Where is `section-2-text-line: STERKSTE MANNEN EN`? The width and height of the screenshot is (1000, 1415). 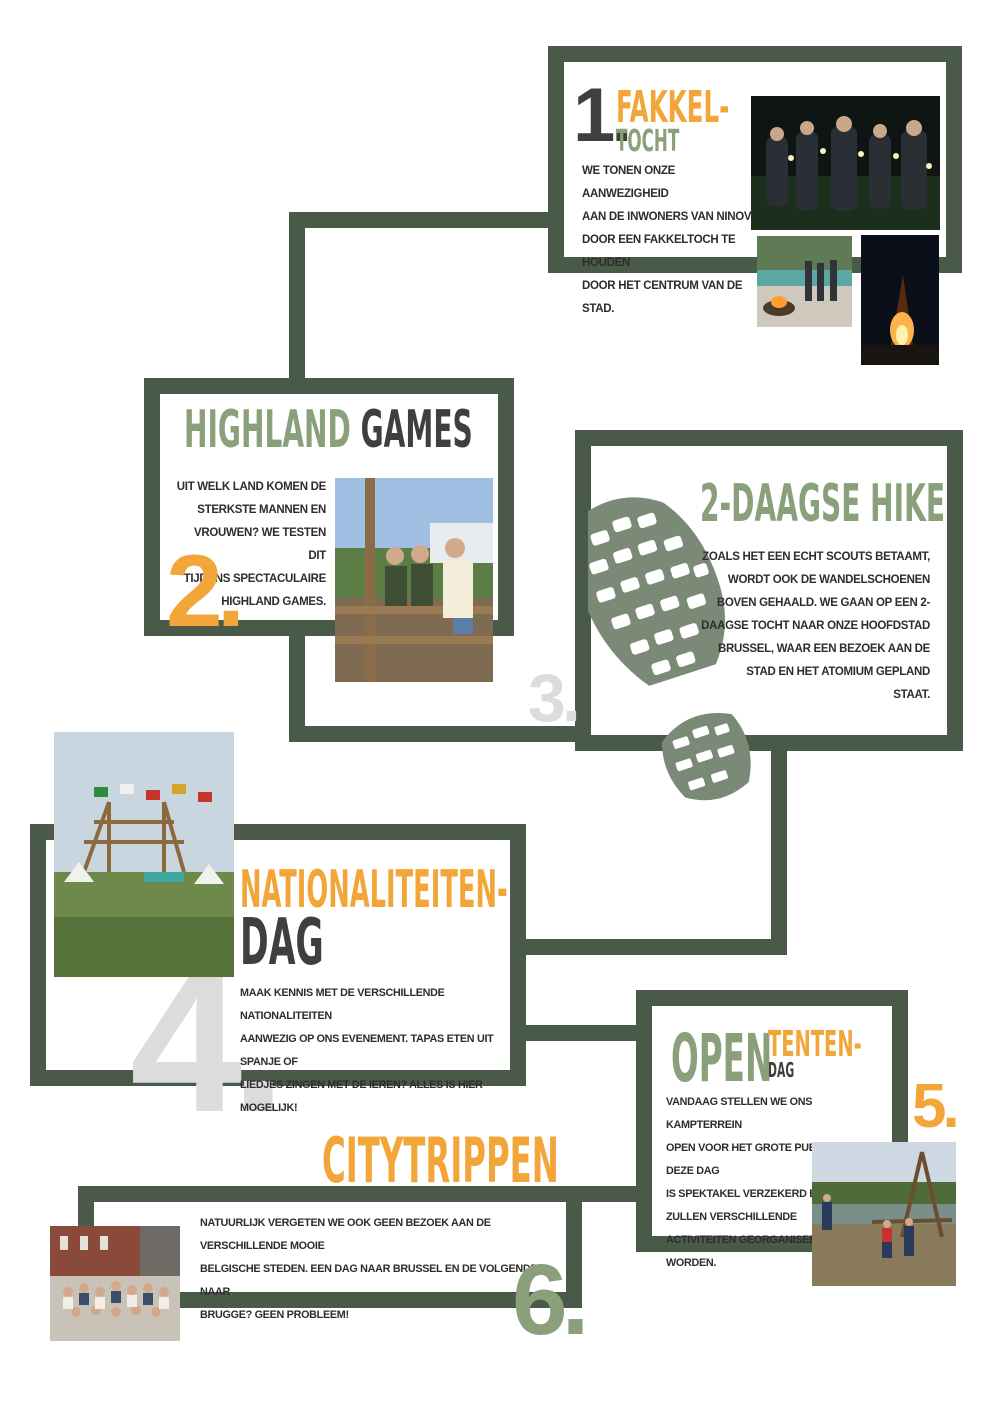 section-2-text-line: STERKSTE MANNEN EN is located at coordinates (261, 510).